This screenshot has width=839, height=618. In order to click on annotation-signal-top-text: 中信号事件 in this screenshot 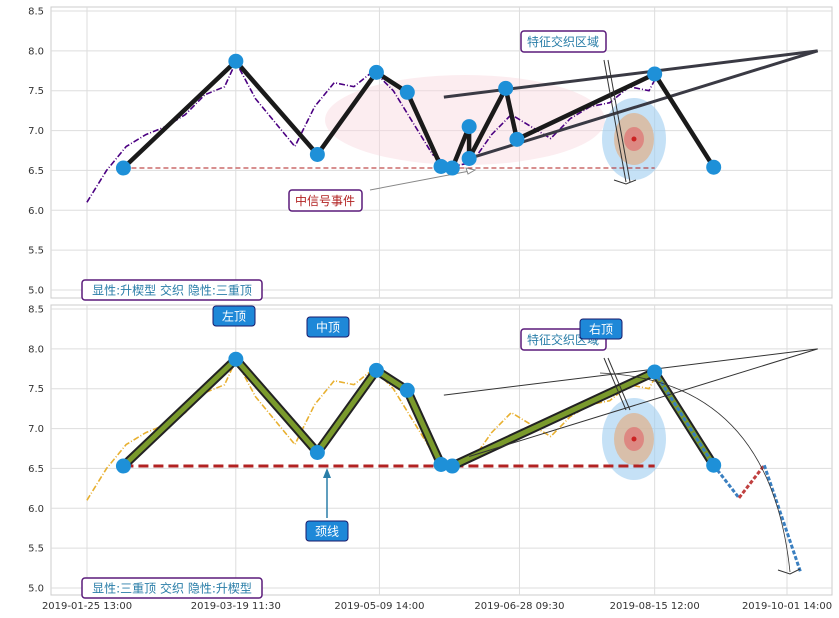, I will do `click(325, 200)`.